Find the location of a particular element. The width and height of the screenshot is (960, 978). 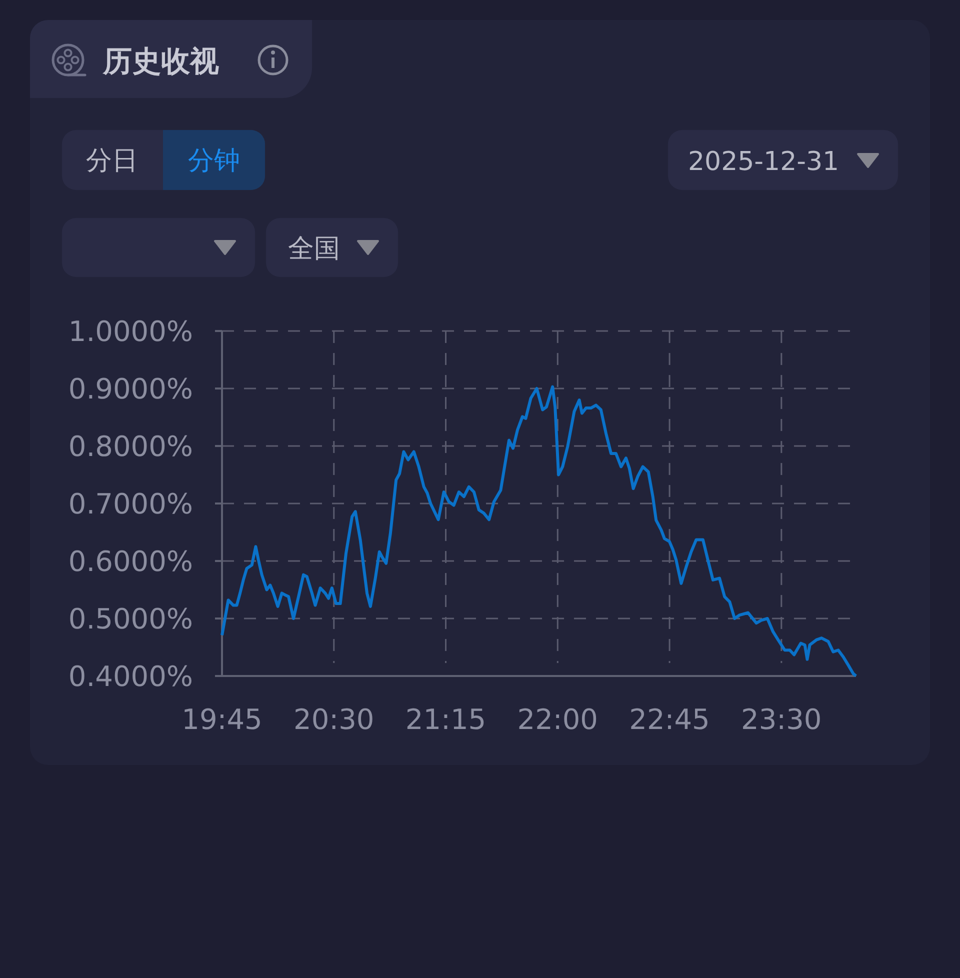

y-tick-label: 0.8000% is located at coordinates (130, 446).